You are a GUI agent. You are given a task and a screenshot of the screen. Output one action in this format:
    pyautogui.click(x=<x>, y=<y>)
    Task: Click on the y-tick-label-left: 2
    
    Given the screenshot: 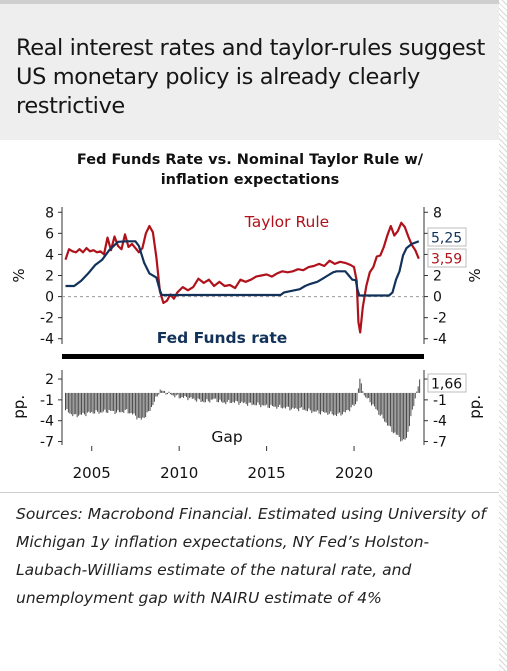 What is the action you would take?
    pyautogui.click(x=49, y=277)
    